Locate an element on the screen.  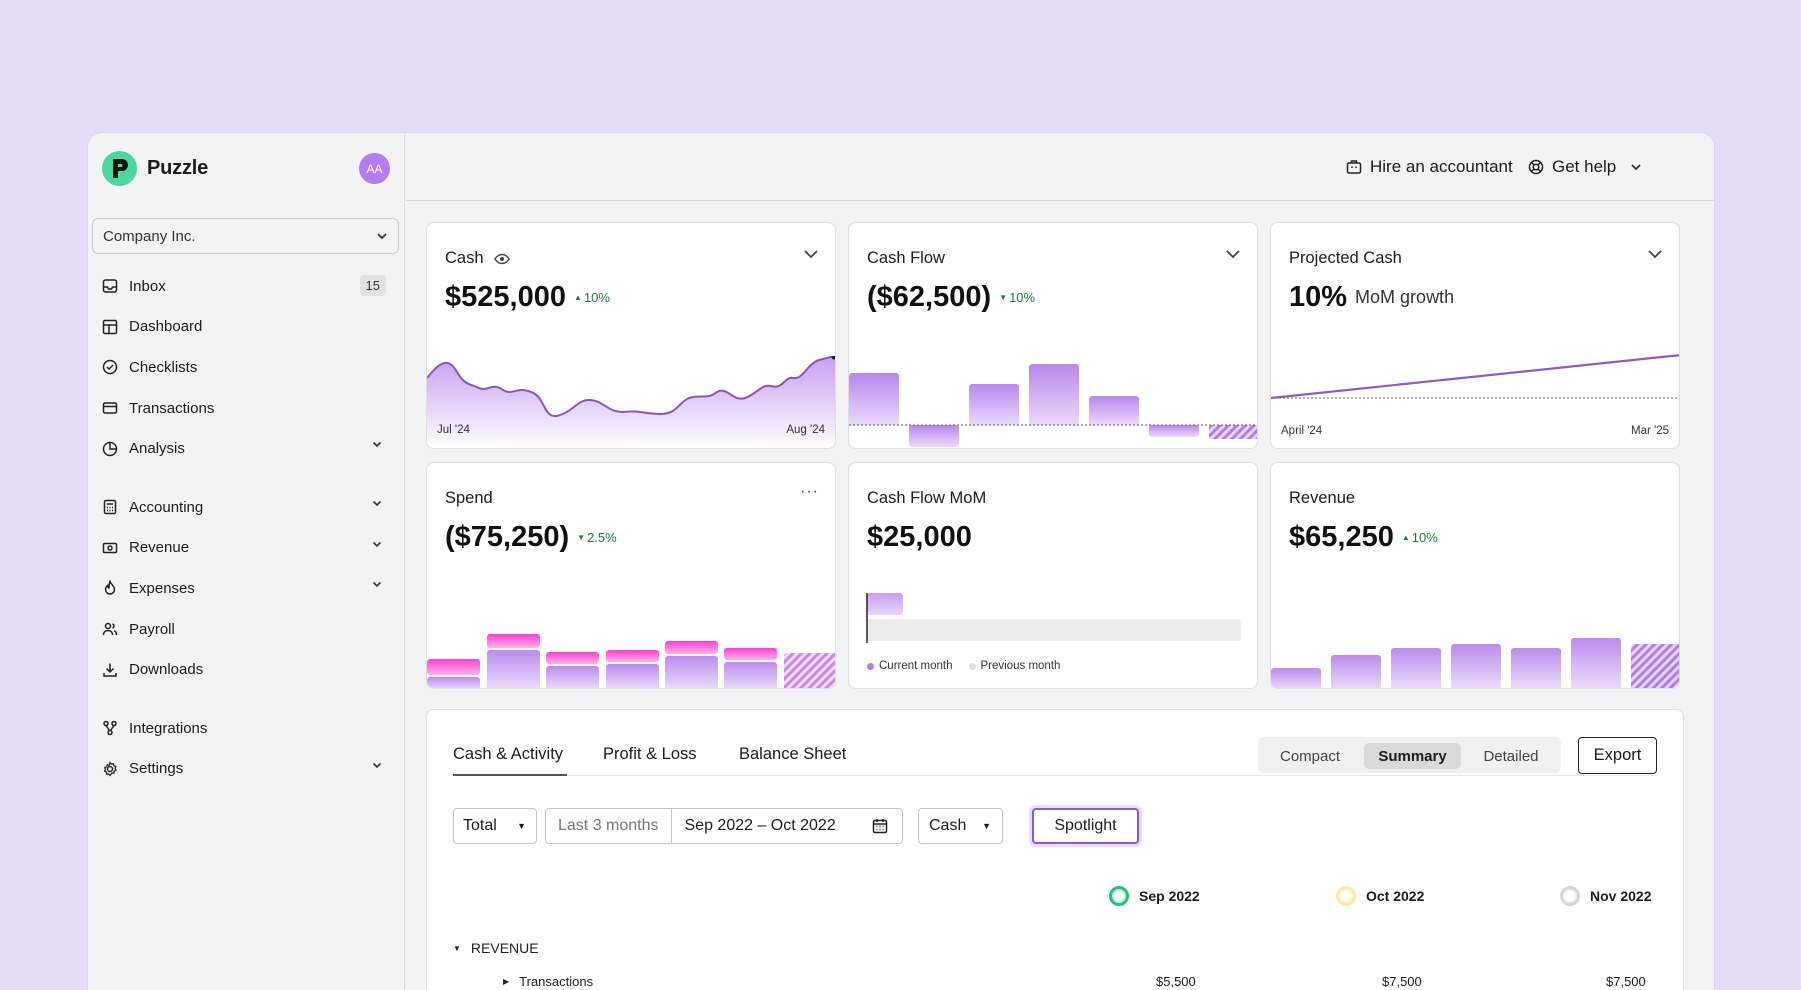
revenue-title: Revenue is located at coordinates (1322, 498).